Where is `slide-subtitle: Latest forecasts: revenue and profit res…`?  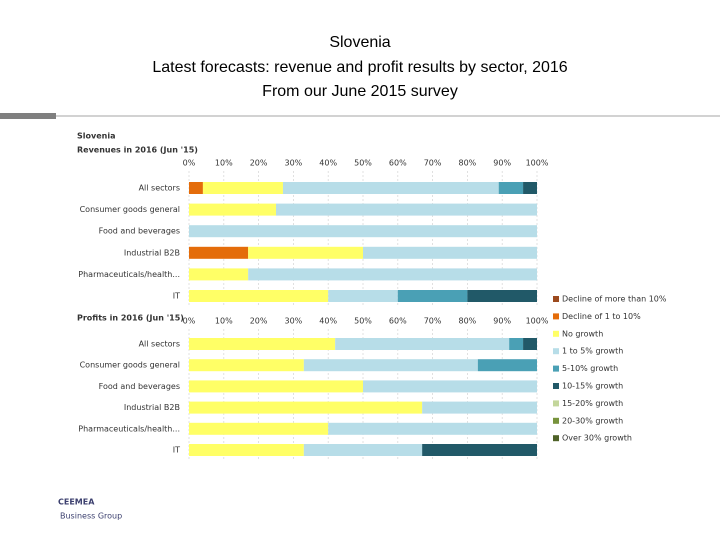
slide-subtitle: Latest forecasts: revenue and profit res… is located at coordinates (359, 67).